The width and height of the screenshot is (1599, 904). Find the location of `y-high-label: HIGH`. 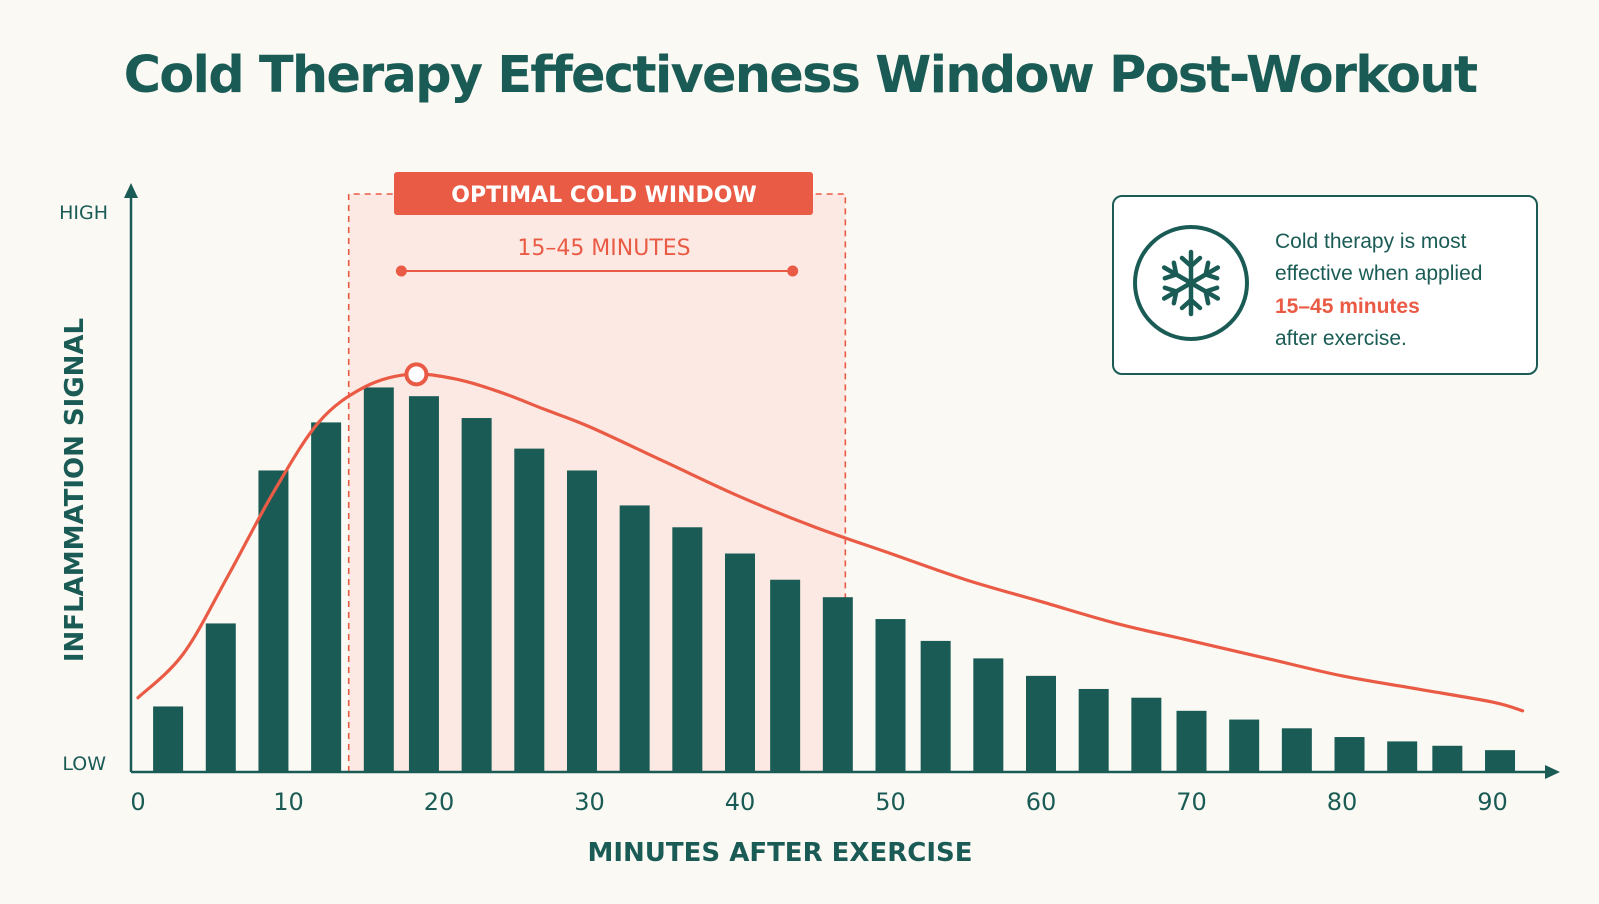

y-high-label: HIGH is located at coordinates (83, 213).